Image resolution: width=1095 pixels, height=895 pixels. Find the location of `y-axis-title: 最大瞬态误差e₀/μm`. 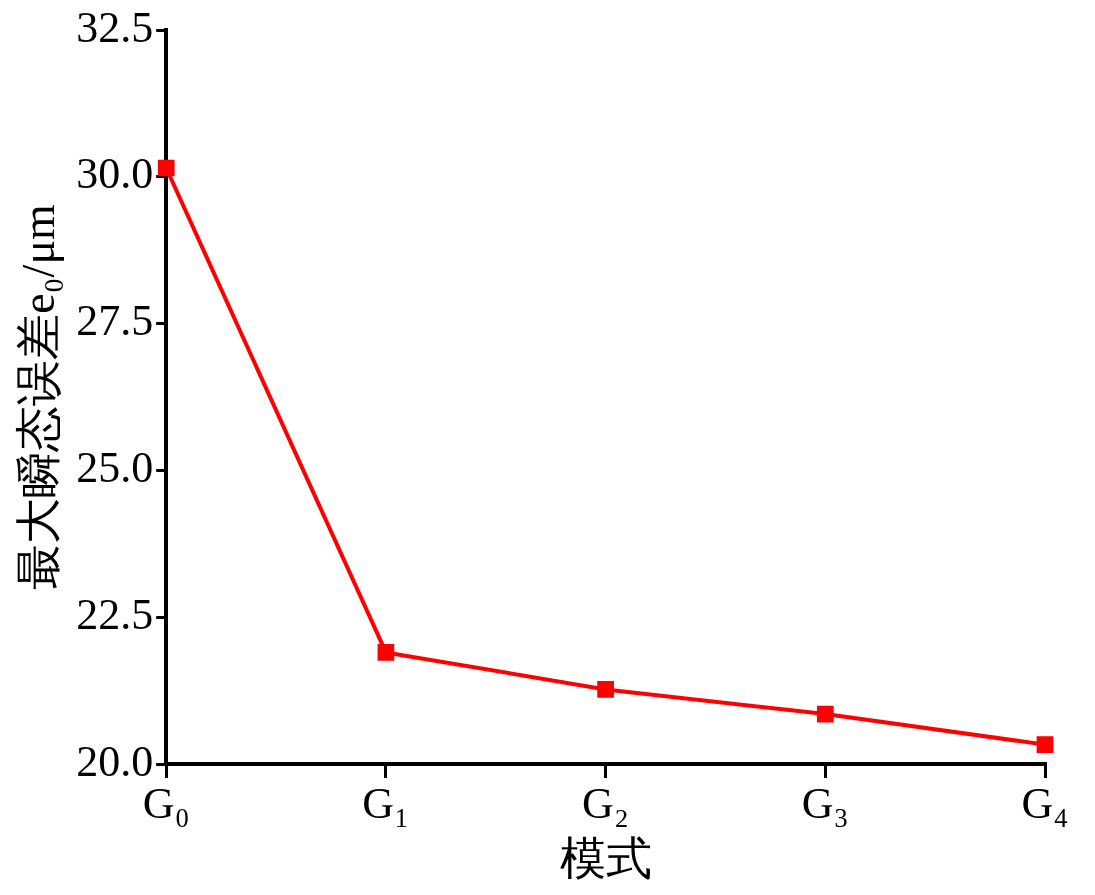

y-axis-title: 最大瞬态误差e₀/μm is located at coordinates (38, 396).